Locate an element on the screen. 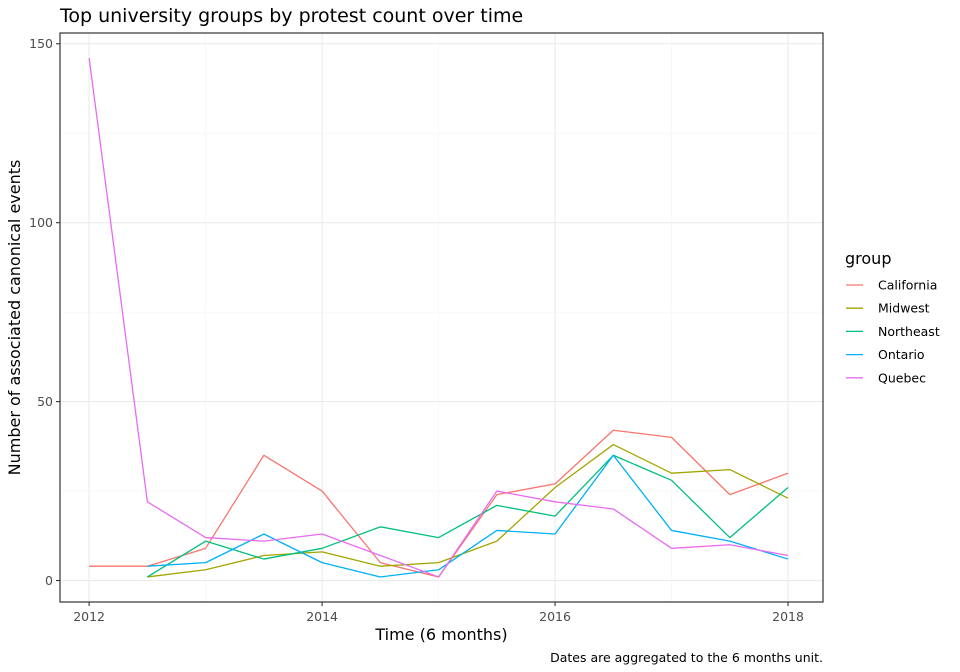 This screenshot has height=672, width=960. legend-items: California Midwest Northeast Ontario Quebec is located at coordinates (893, 332).